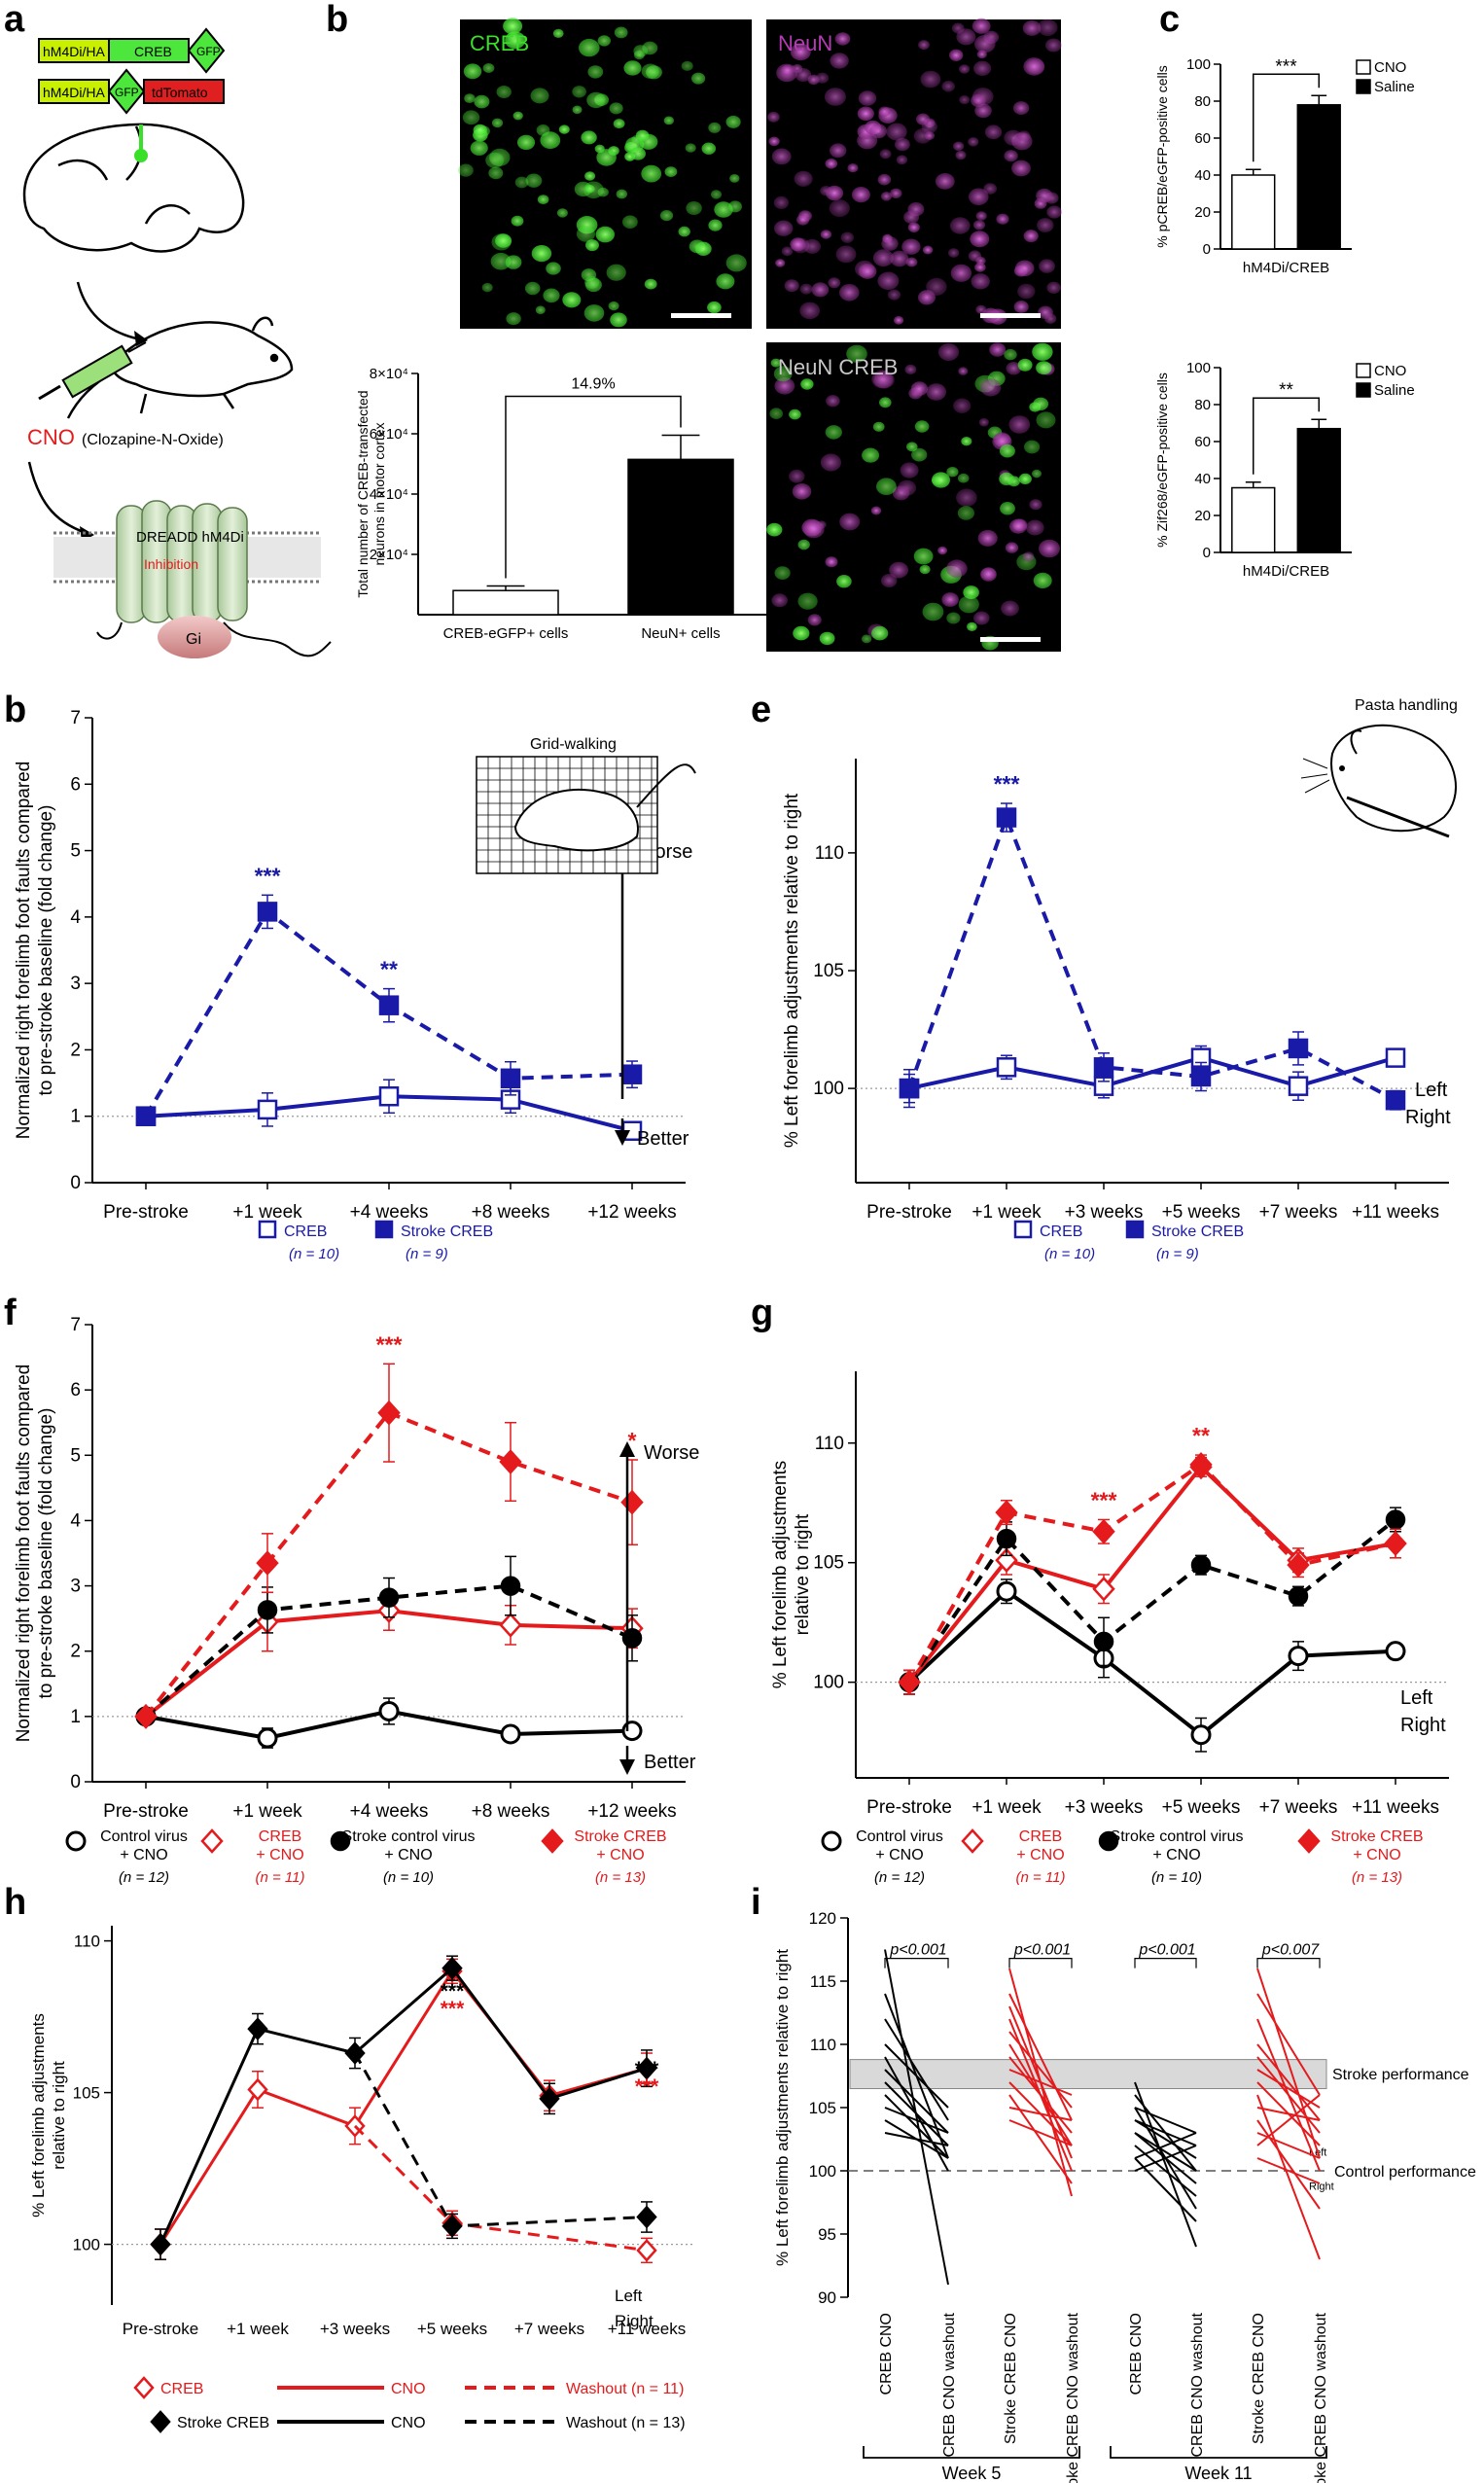 The height and width of the screenshot is (2483, 1484). Describe the element at coordinates (1287, 117) in the screenshot. I see `significance-bracket` at that location.